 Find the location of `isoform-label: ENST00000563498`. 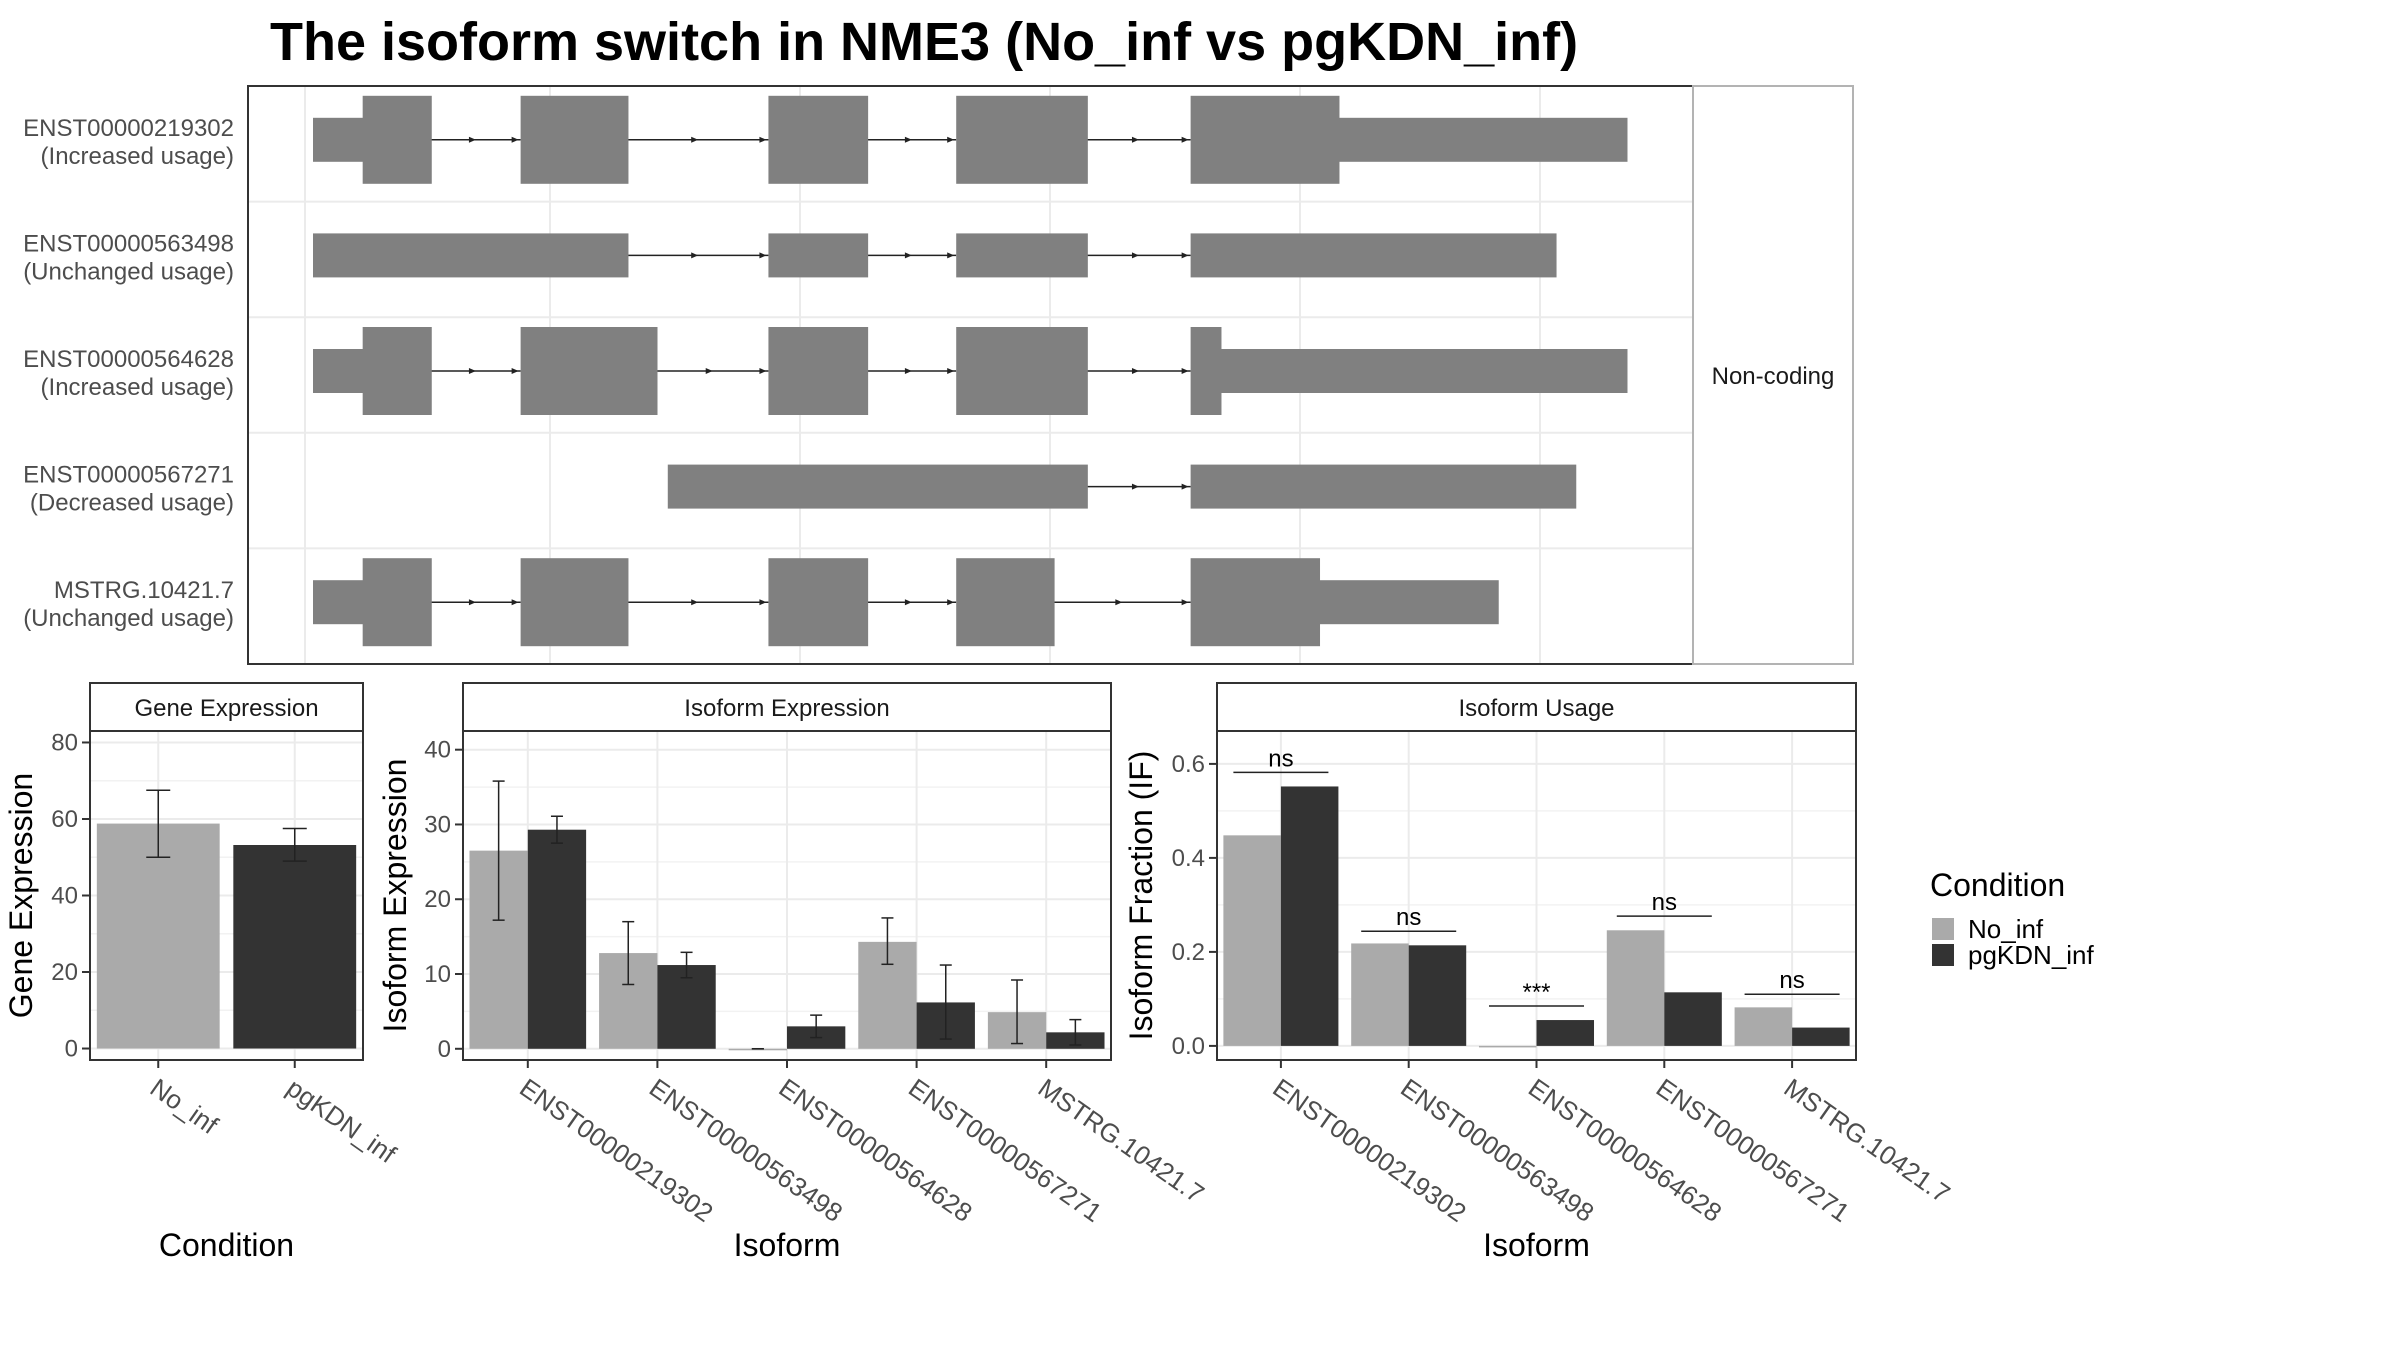

isoform-label: ENST00000563498 is located at coordinates (128, 243).